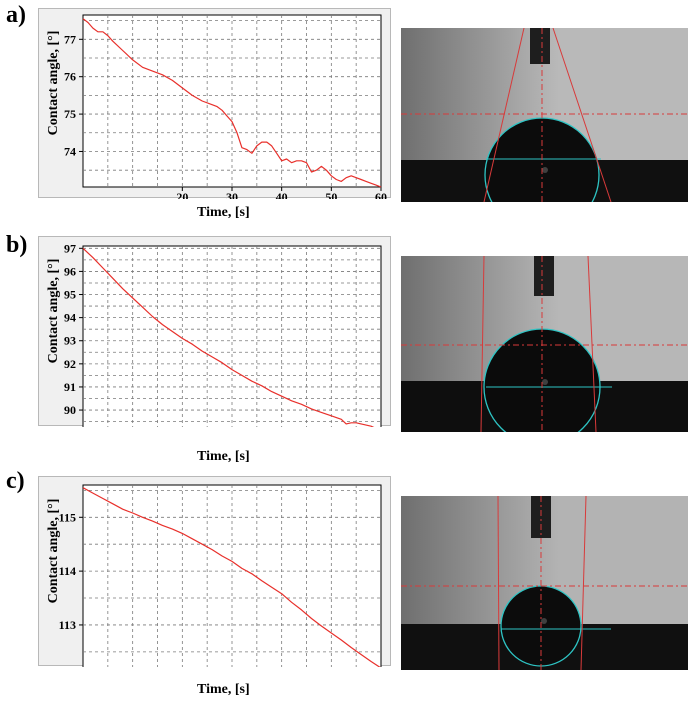 The image size is (688, 711). What do you see at coordinates (223, 212) in the screenshot?
I see `chart-a-xlabel: Time, [s]` at bounding box center [223, 212].